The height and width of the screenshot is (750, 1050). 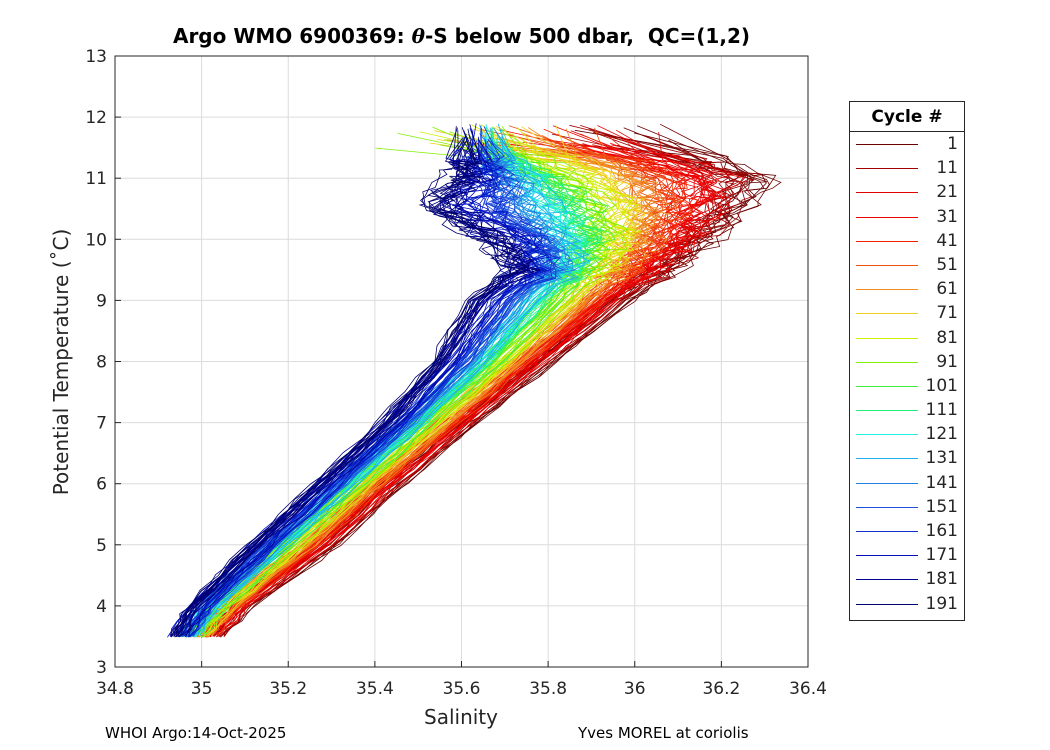 What do you see at coordinates (947, 264) in the screenshot?
I see `legend-label: 51` at bounding box center [947, 264].